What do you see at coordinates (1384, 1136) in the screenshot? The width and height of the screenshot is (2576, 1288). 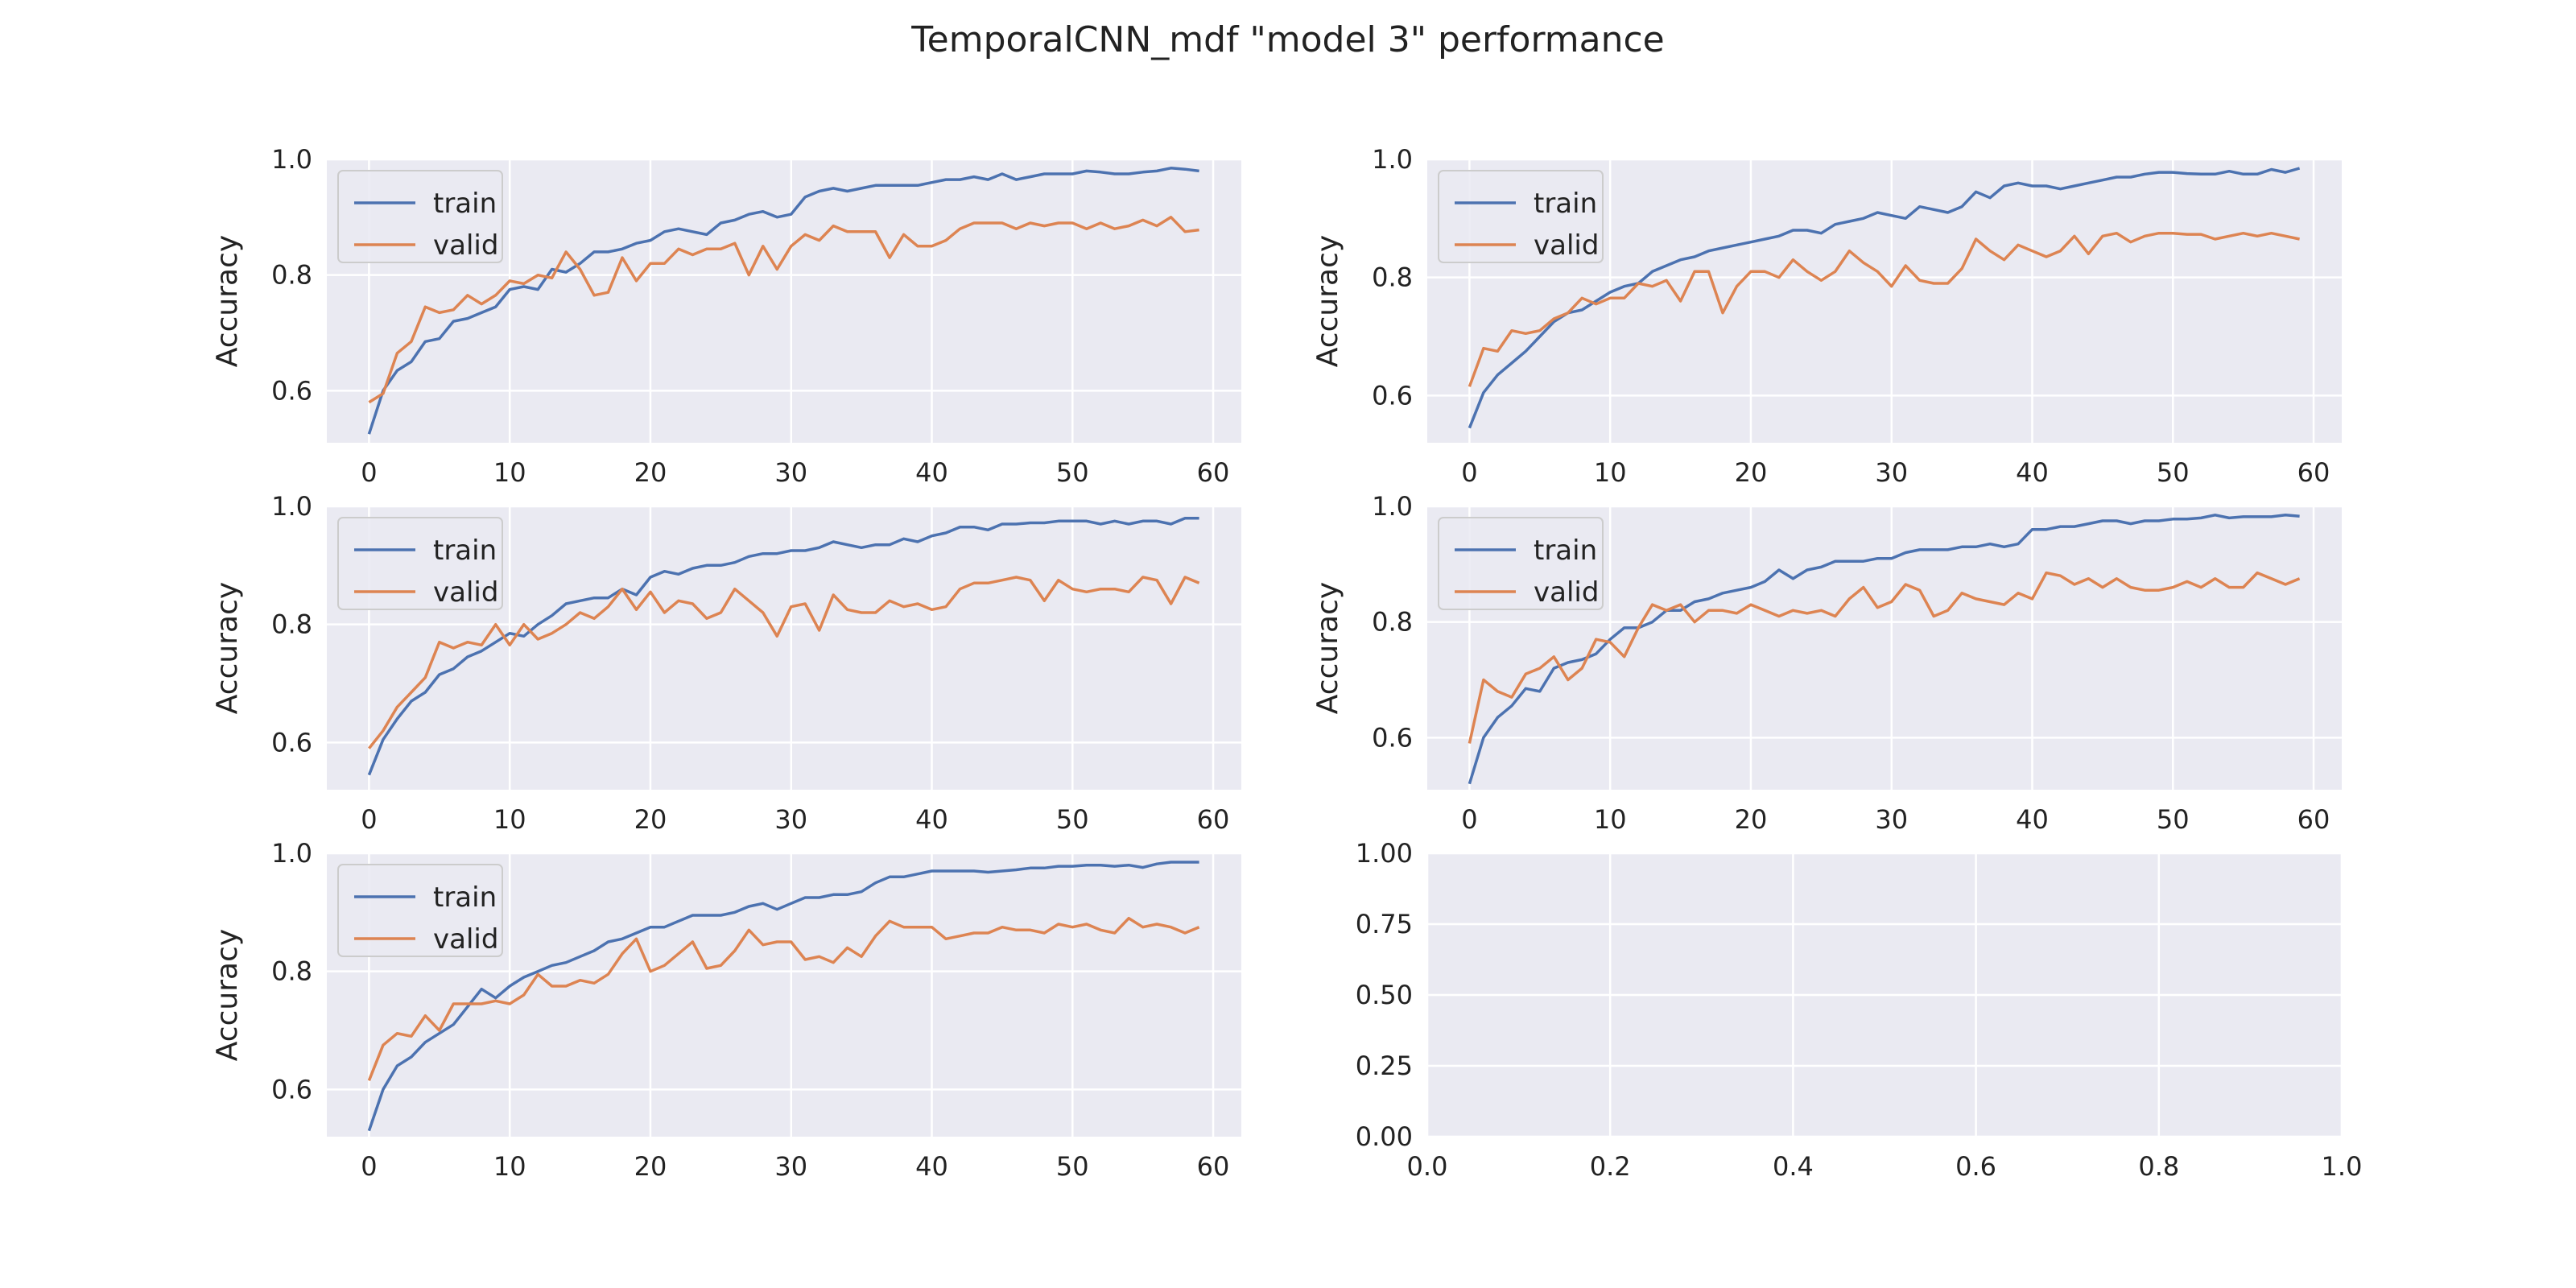 I see `y-tick-label: 0.00` at bounding box center [1384, 1136].